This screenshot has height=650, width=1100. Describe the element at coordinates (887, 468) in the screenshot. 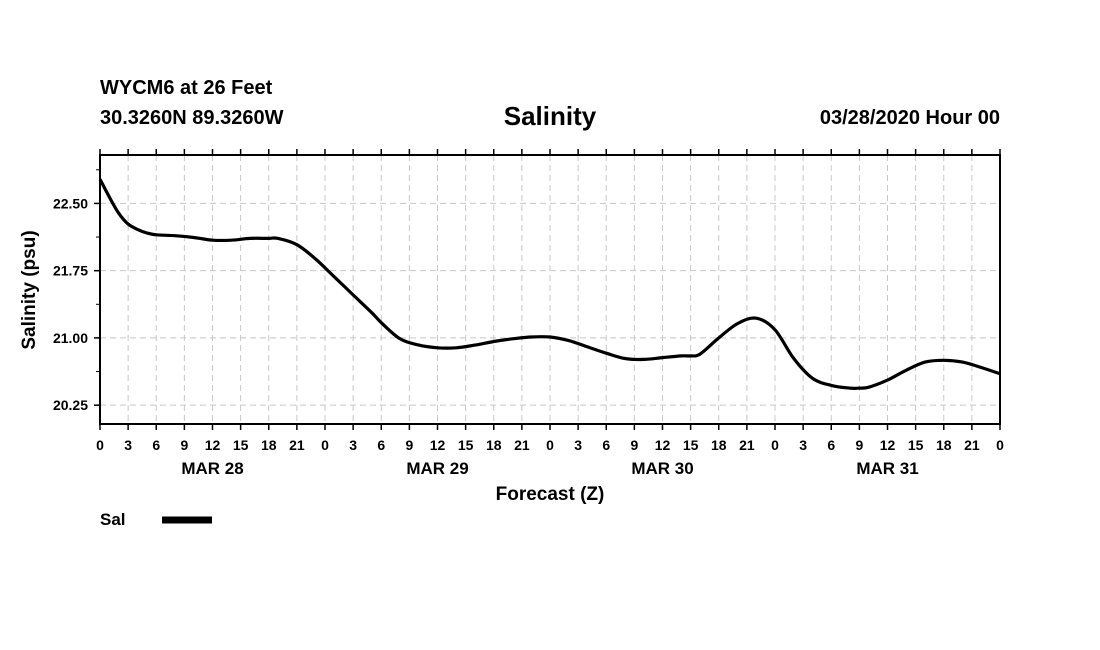

I see `day-label: MAR 31` at that location.